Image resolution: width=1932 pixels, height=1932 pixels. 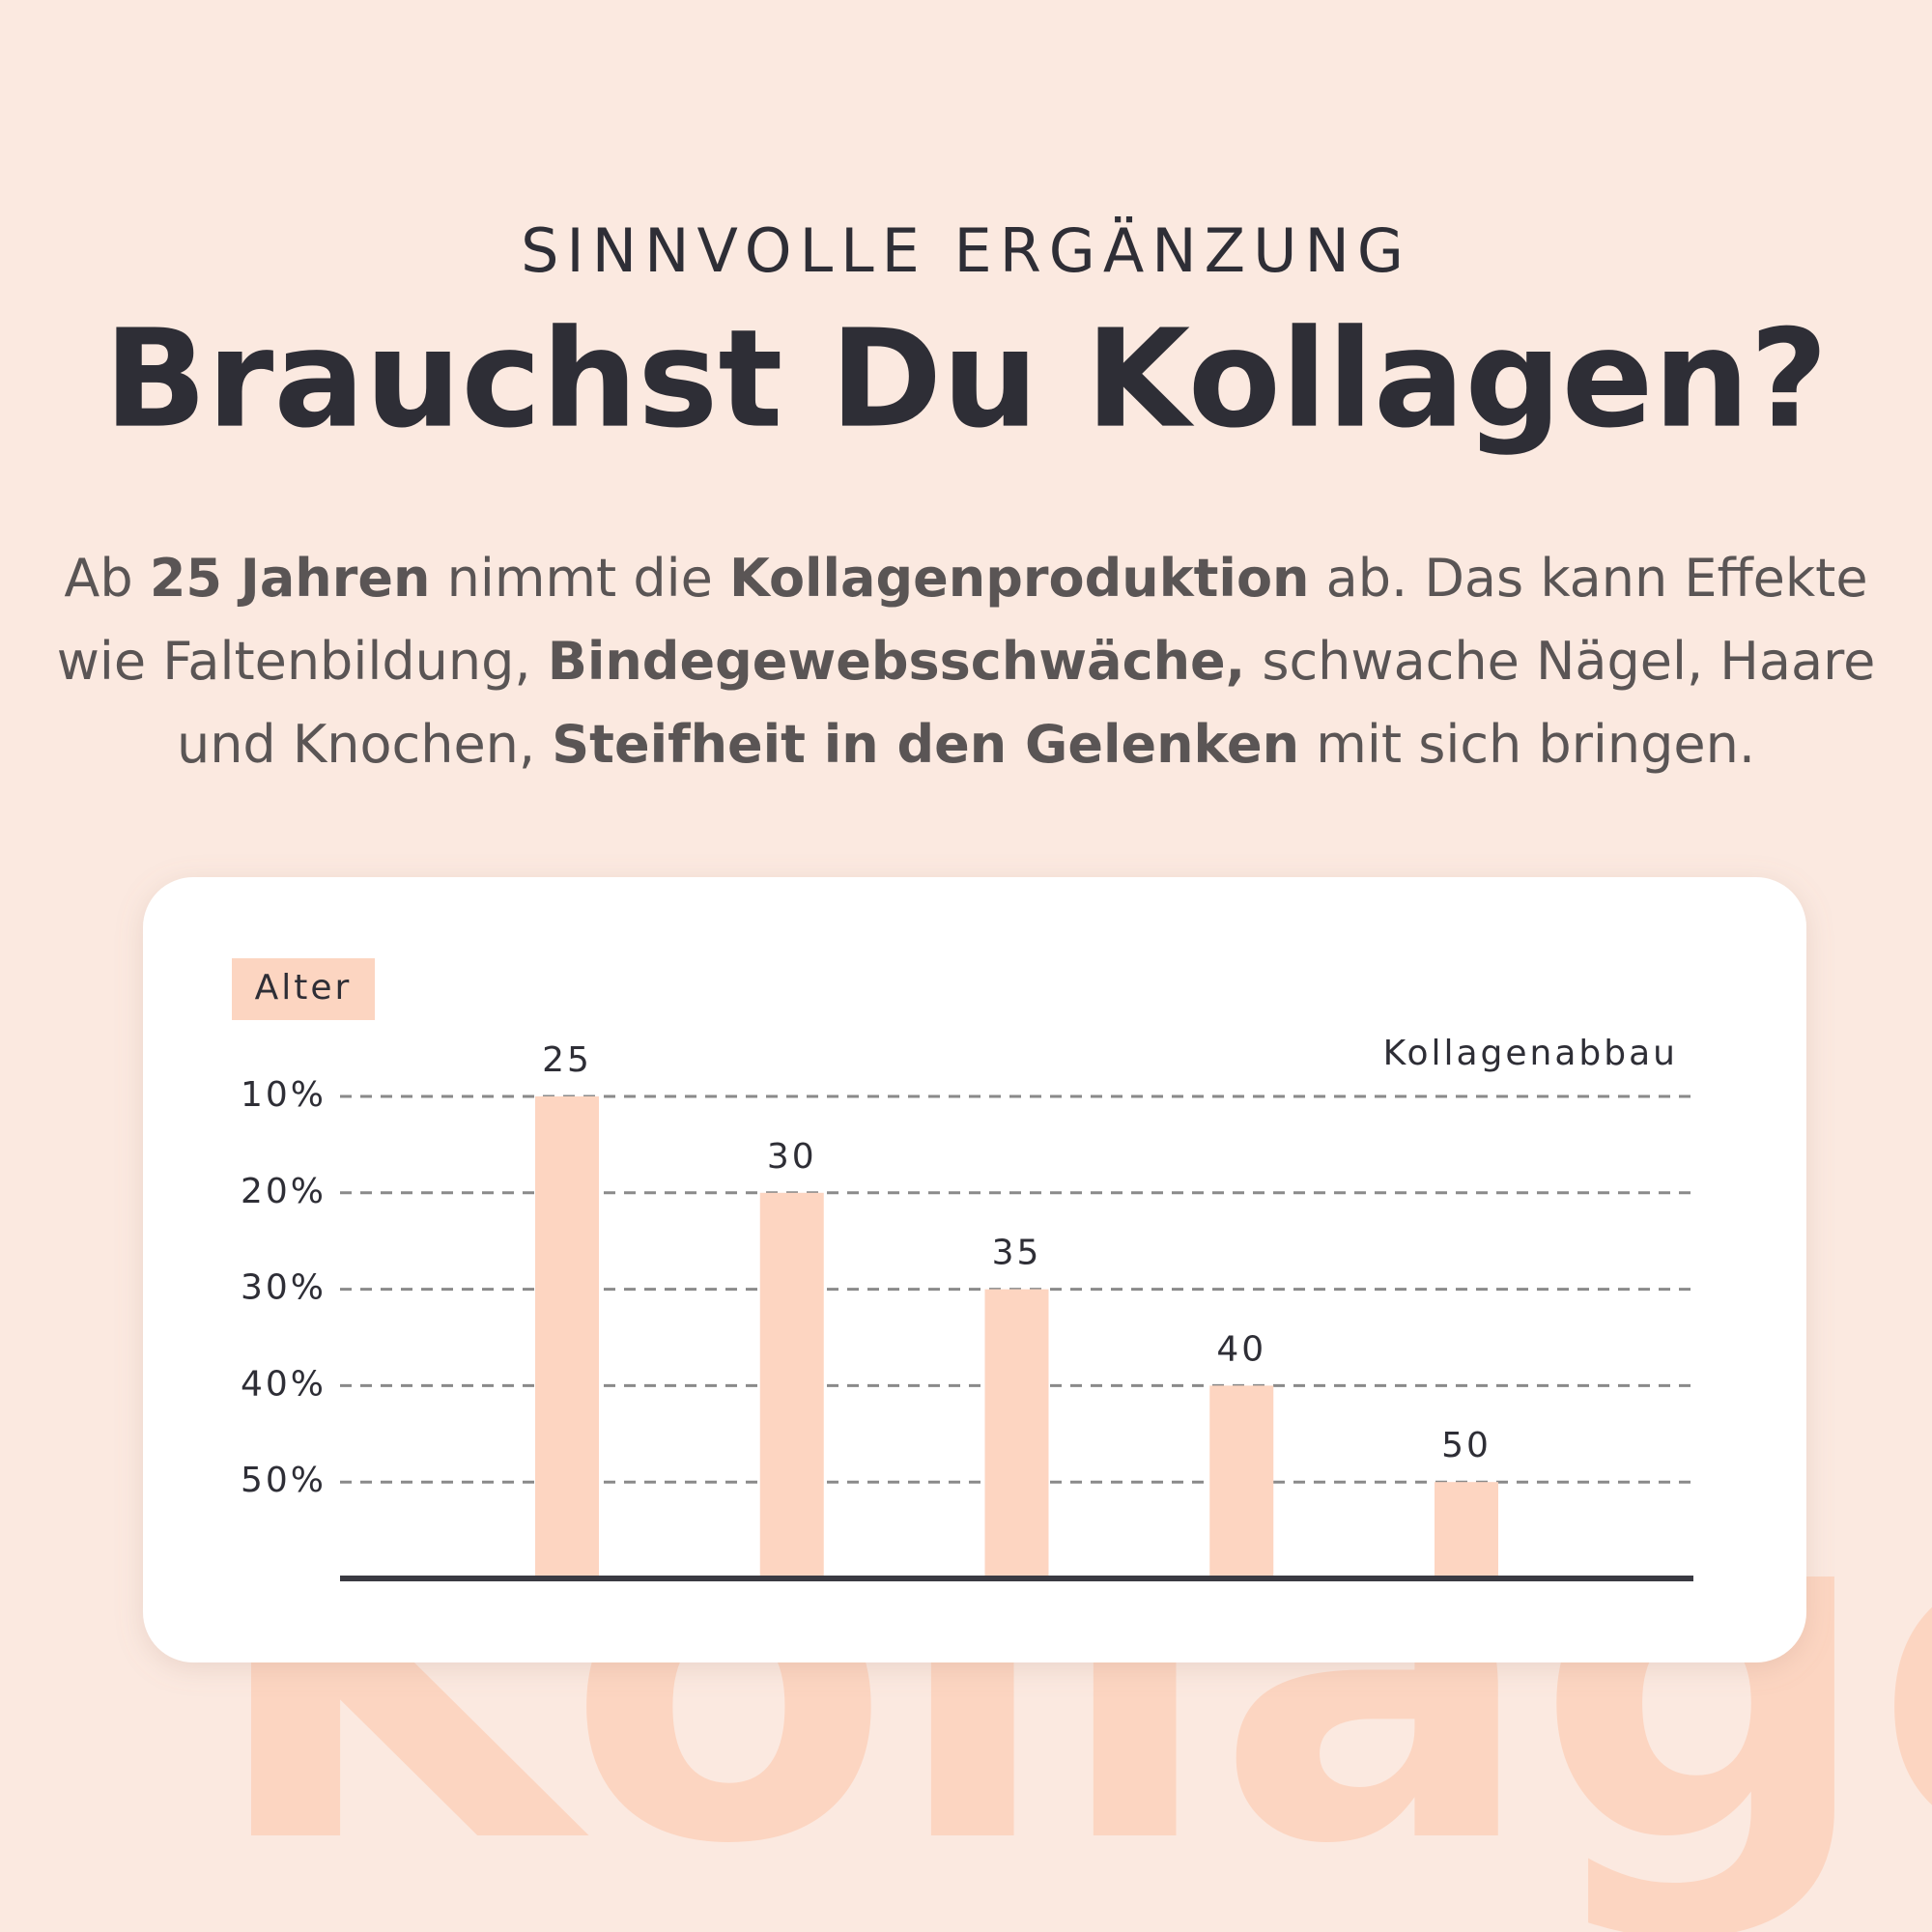 What do you see at coordinates (1527, 744) in the screenshot?
I see `intro-text: mit sich bringen.` at bounding box center [1527, 744].